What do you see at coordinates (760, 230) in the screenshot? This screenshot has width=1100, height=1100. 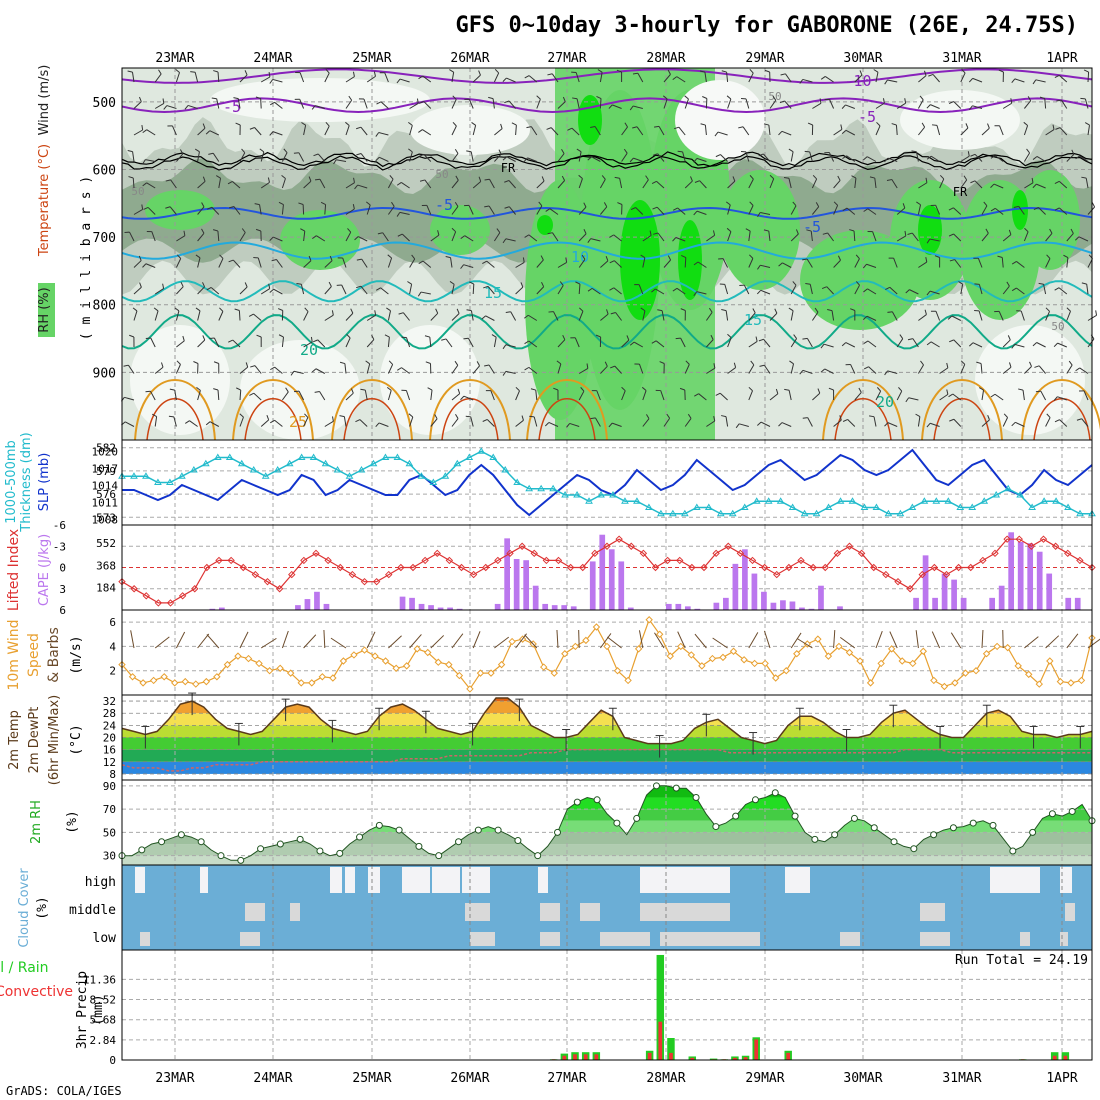 I see `rh-blob` at bounding box center [760, 230].